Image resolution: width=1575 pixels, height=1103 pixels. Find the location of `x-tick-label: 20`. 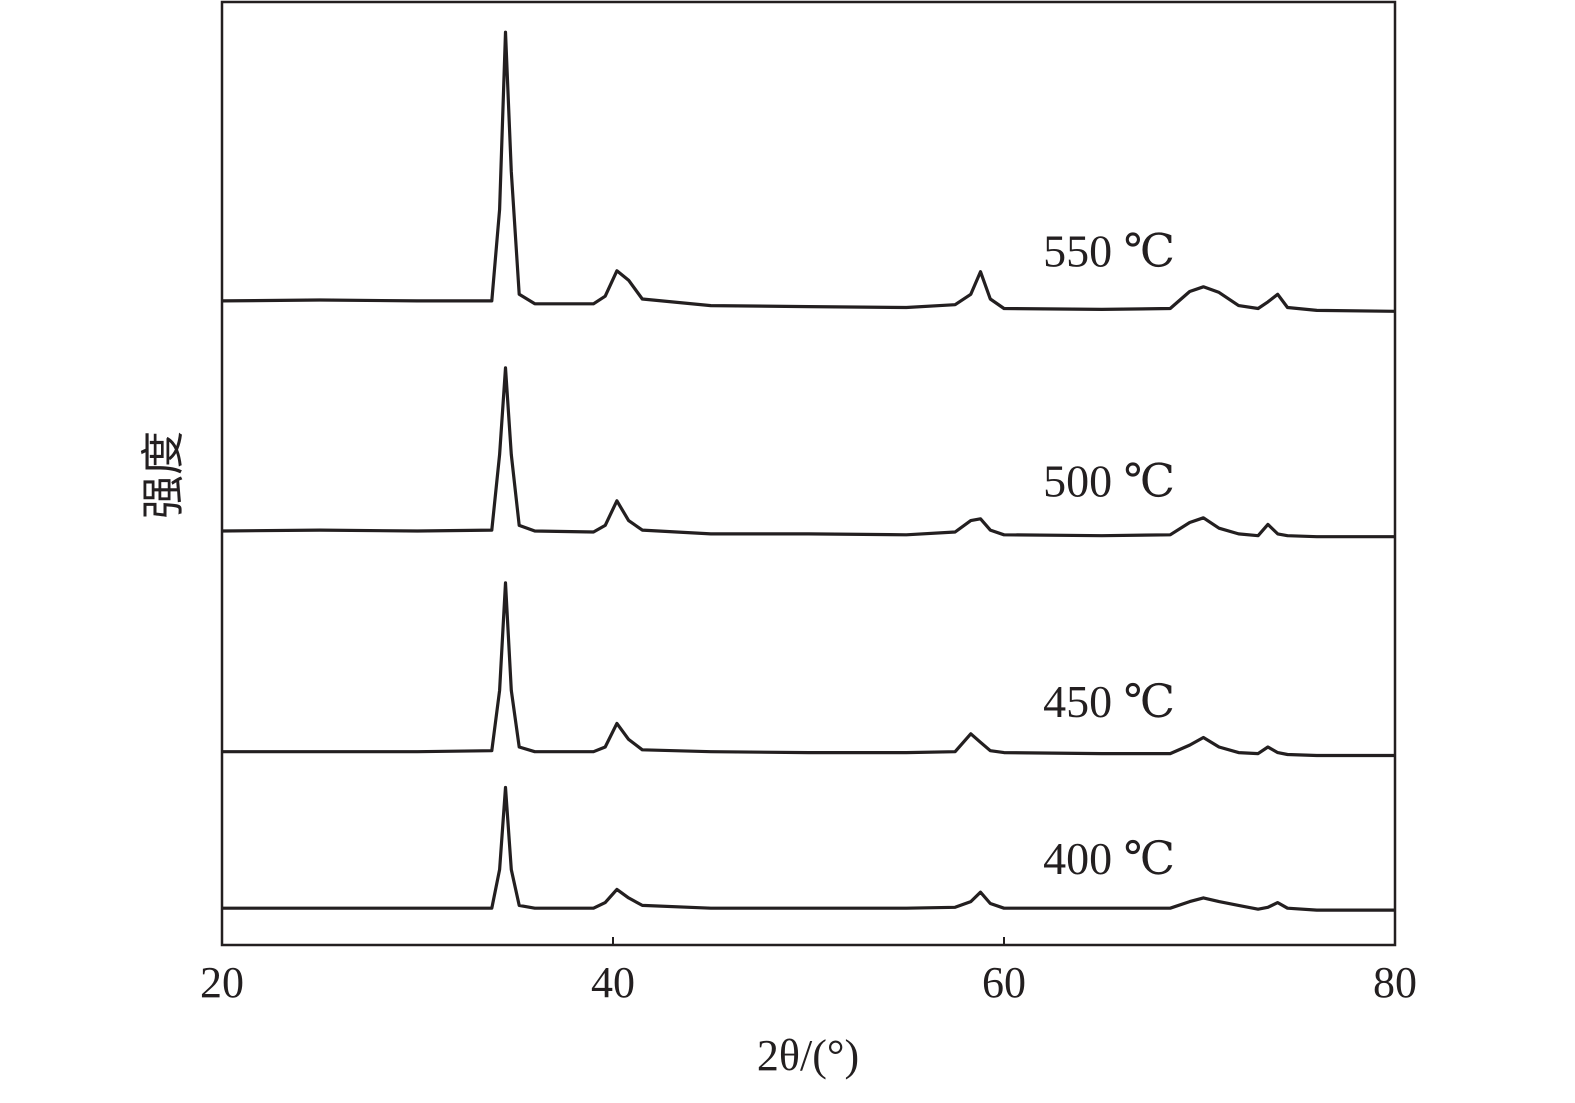

x-tick-label: 20 is located at coordinates (222, 982).